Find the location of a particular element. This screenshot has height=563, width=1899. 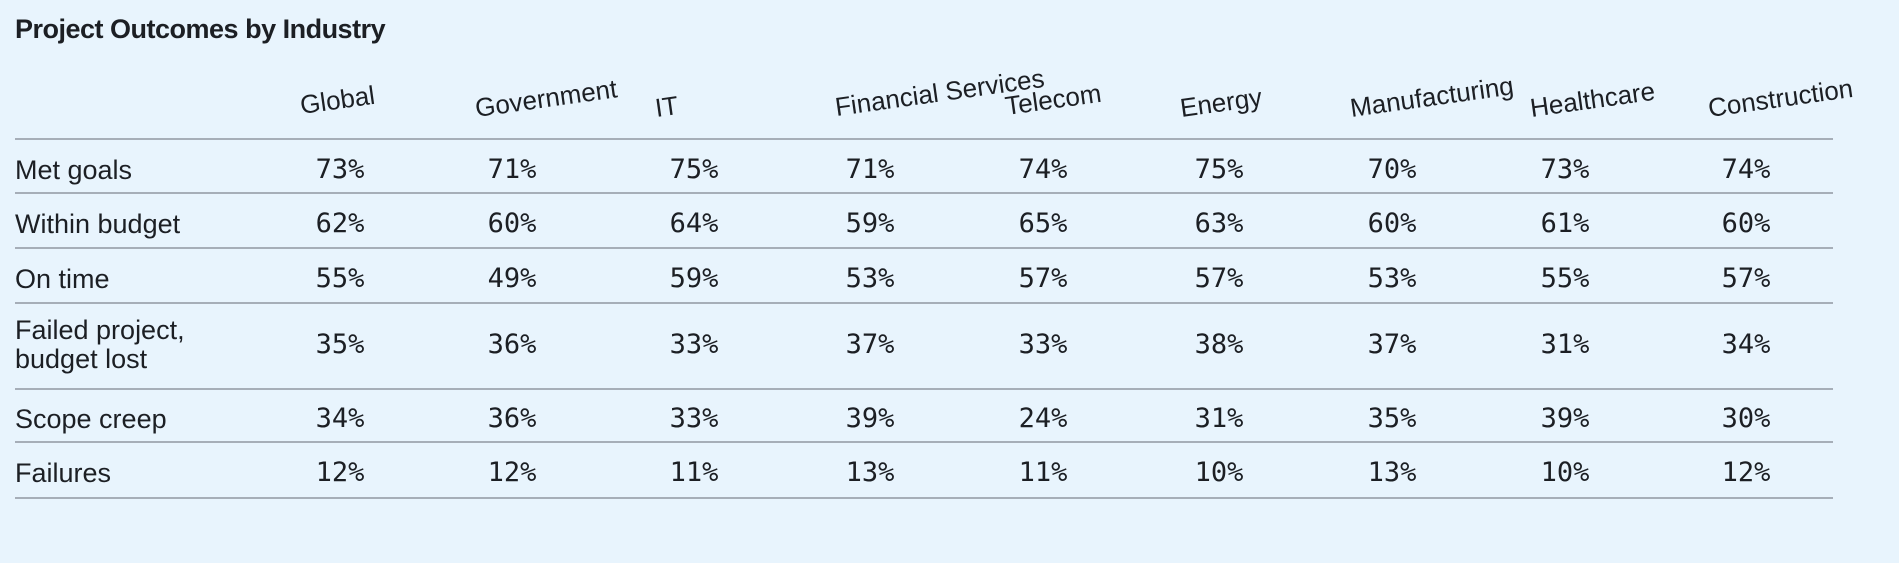

table-cell: 64% is located at coordinates (694, 223).